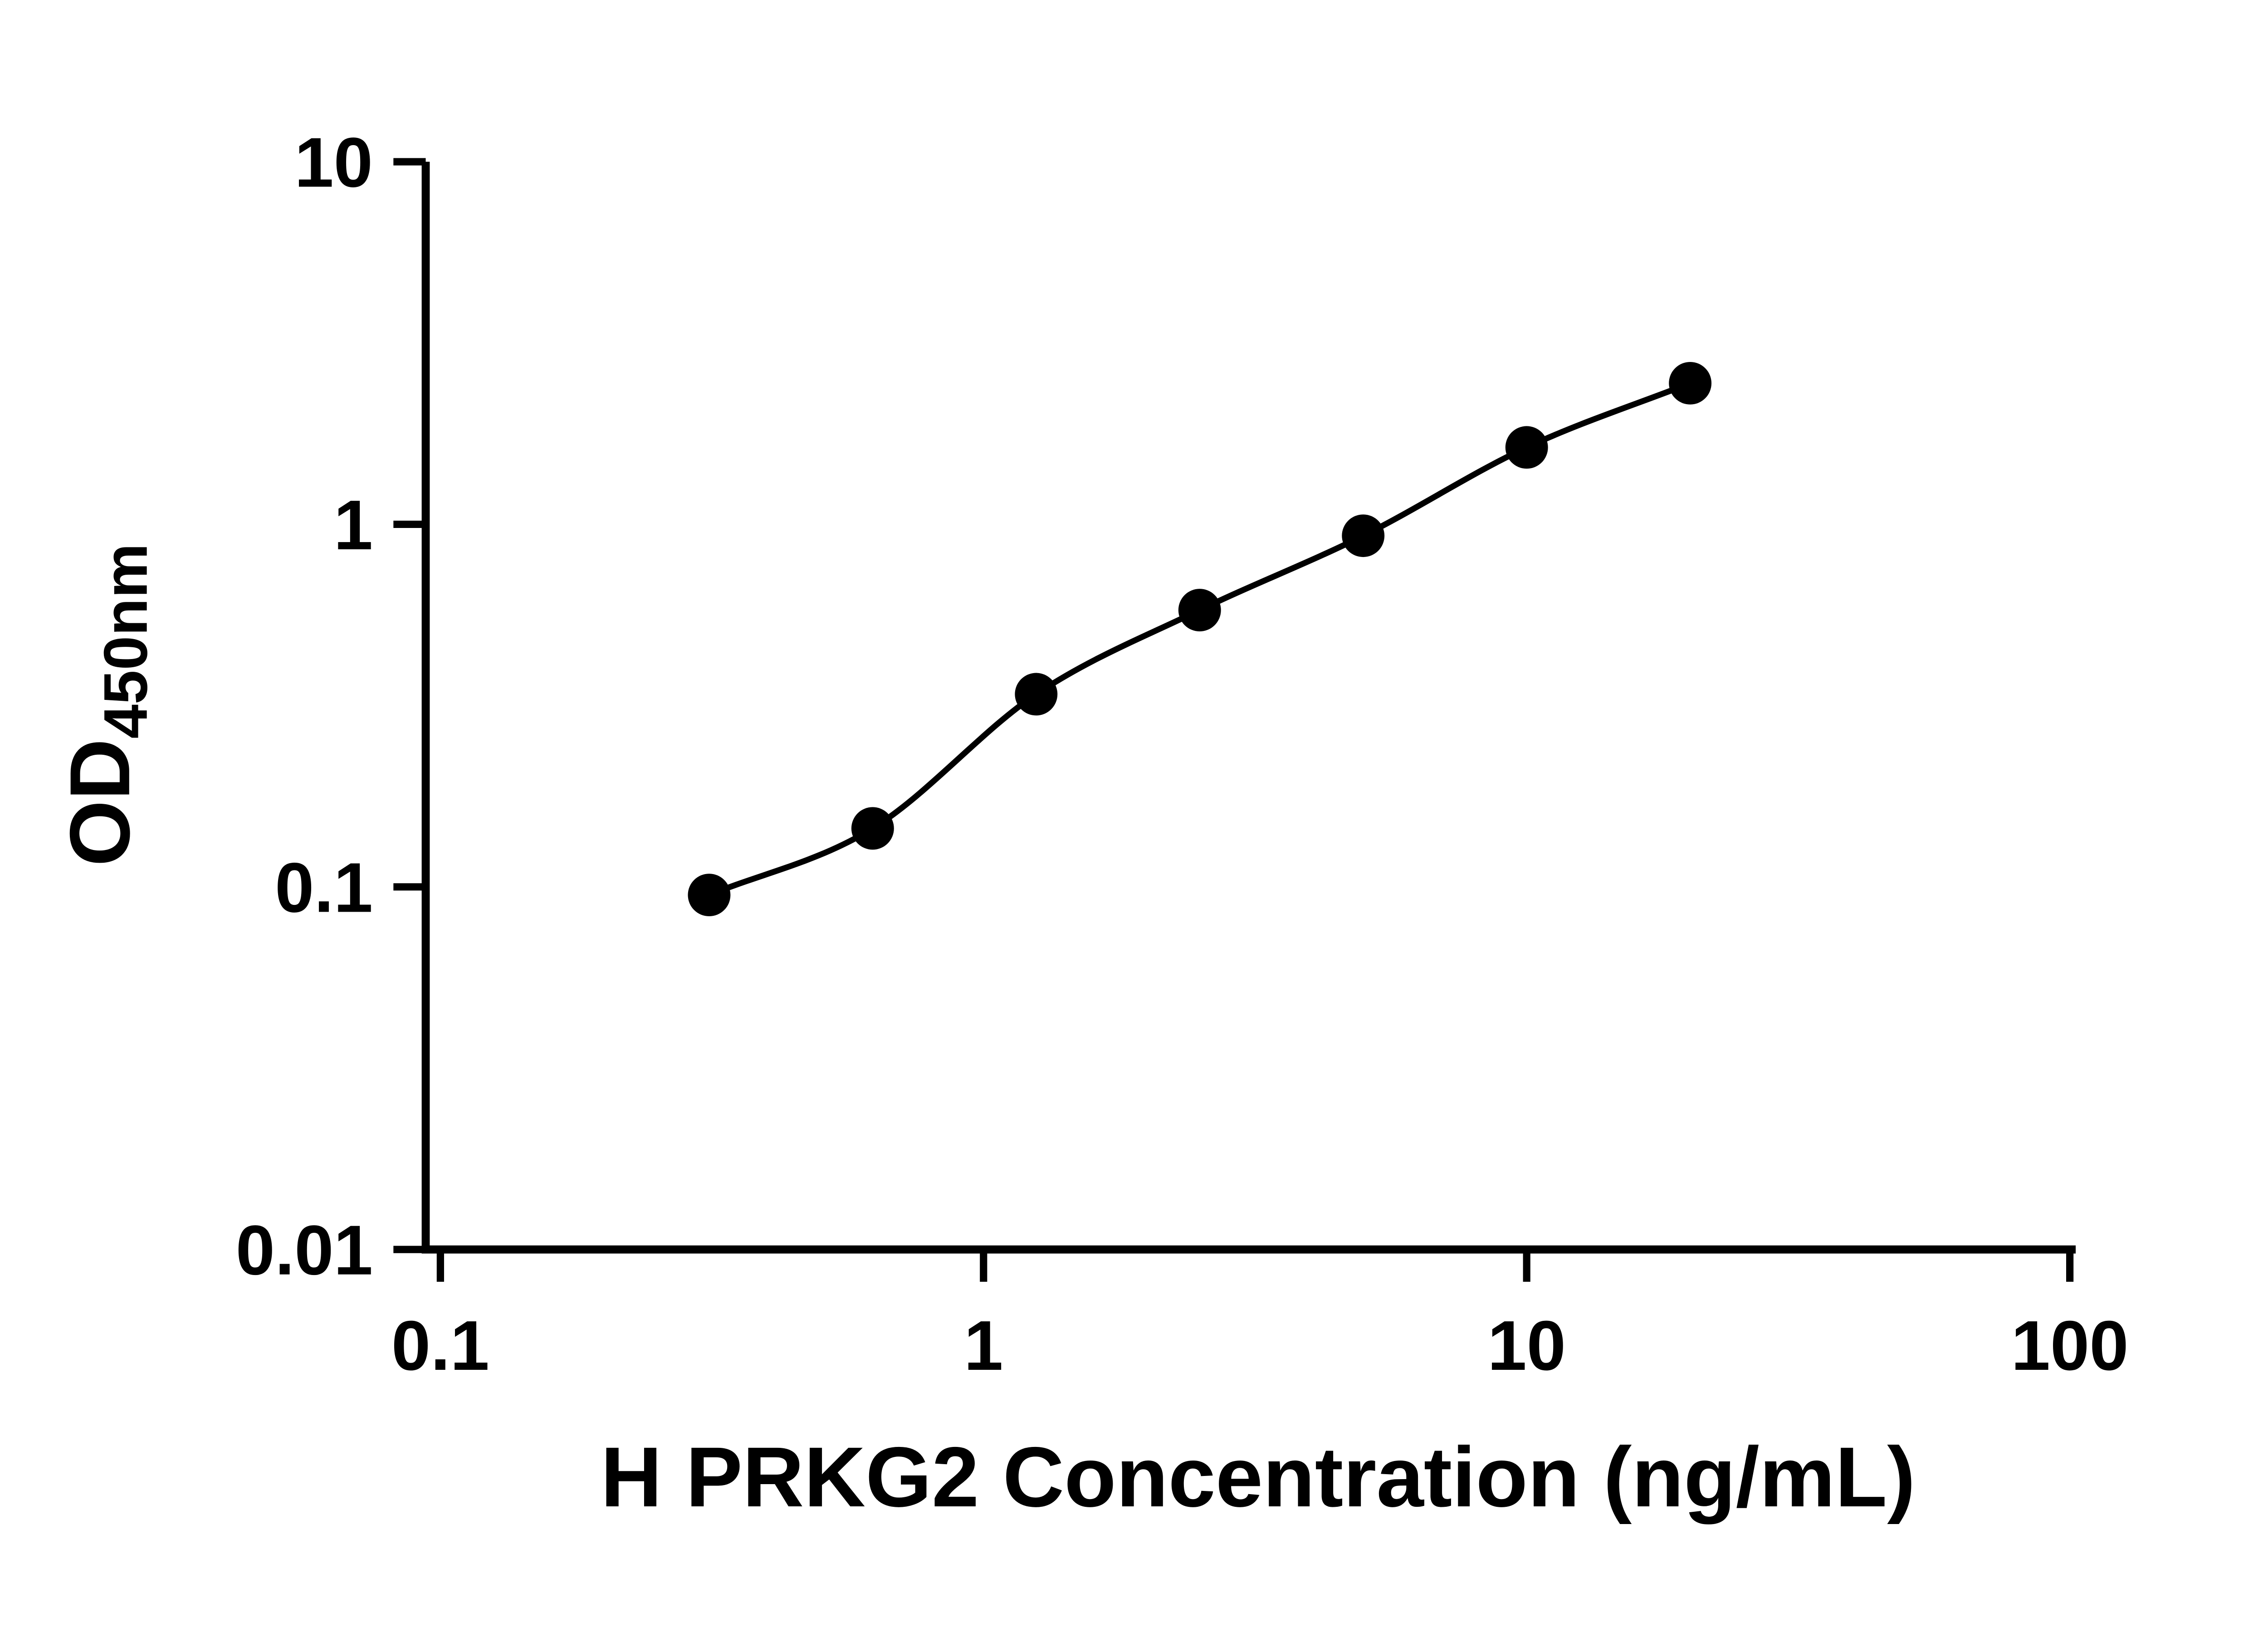 The height and width of the screenshot is (1627, 2268). What do you see at coordinates (99, 803) in the screenshot?
I see `y-axis-title-main: OD` at bounding box center [99, 803].